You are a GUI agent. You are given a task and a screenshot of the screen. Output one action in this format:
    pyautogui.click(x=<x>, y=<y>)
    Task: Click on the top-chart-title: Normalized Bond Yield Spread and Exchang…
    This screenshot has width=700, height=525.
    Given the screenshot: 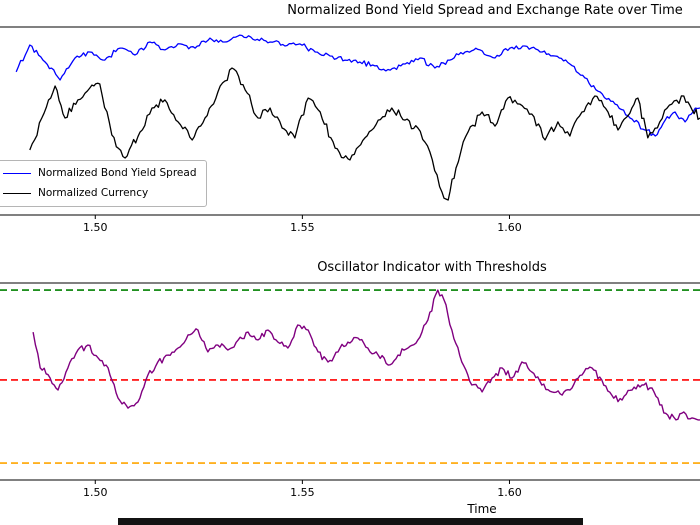 What is the action you would take?
    pyautogui.click(x=485, y=10)
    